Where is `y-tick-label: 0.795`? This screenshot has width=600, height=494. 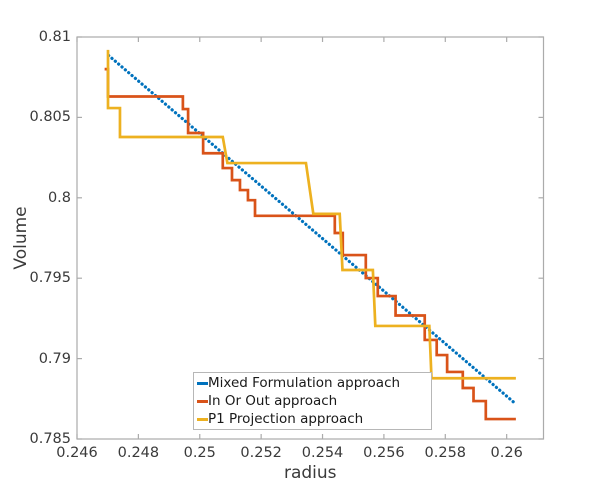
y-tick-label: 0.795 is located at coordinates (50, 278).